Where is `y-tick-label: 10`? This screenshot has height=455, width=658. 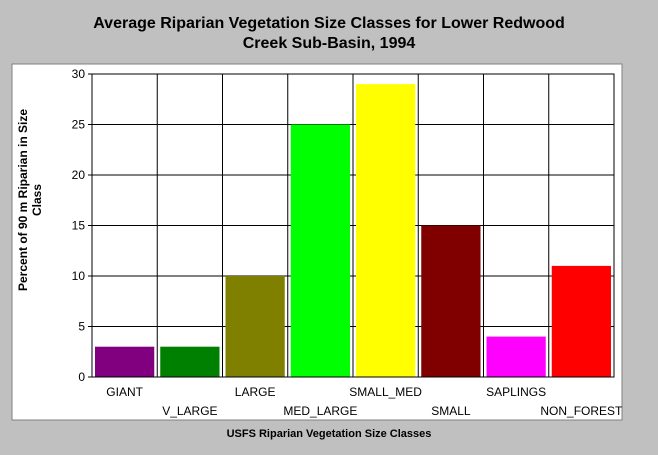 y-tick-label: 10 is located at coordinates (79, 276).